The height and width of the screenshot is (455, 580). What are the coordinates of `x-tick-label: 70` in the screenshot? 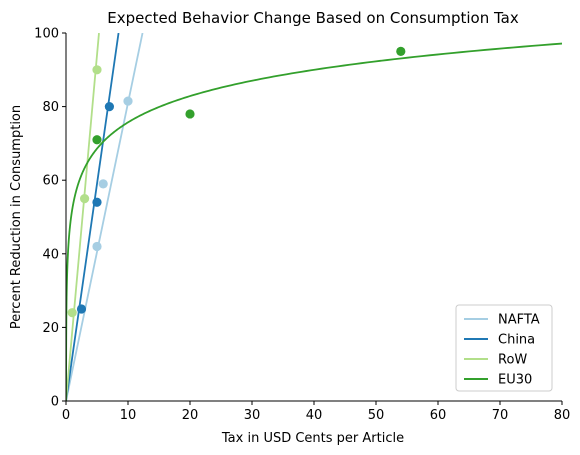 It's located at (500, 415).